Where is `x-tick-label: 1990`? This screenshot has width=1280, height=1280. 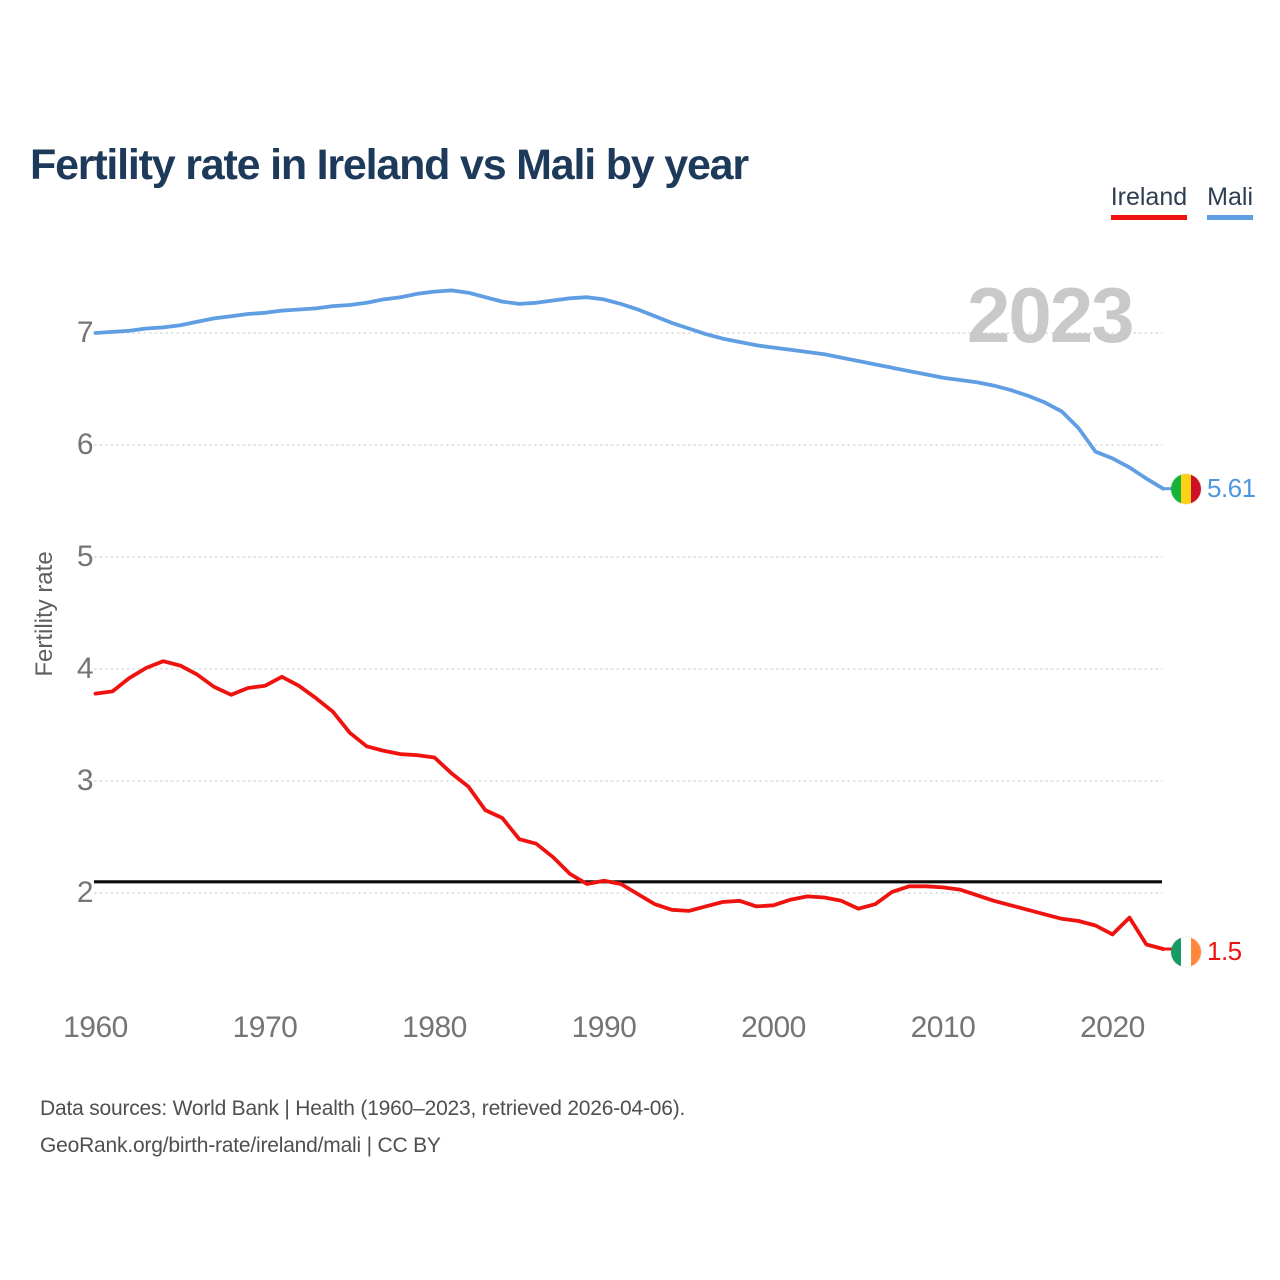
x-tick-label: 1990 is located at coordinates (604, 1027).